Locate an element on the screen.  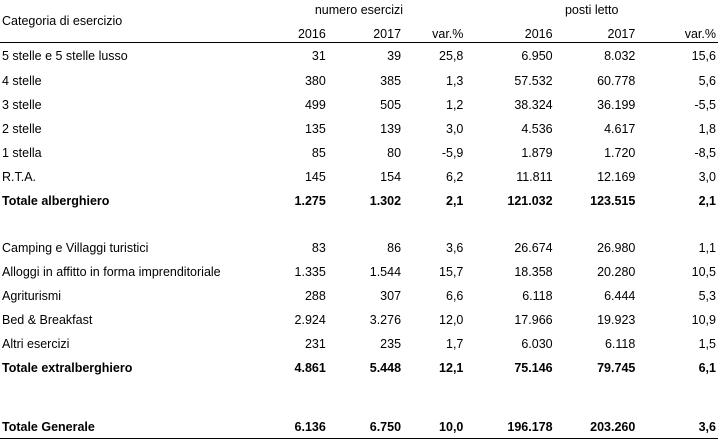
cell-value: 12,1 is located at coordinates (451, 368).